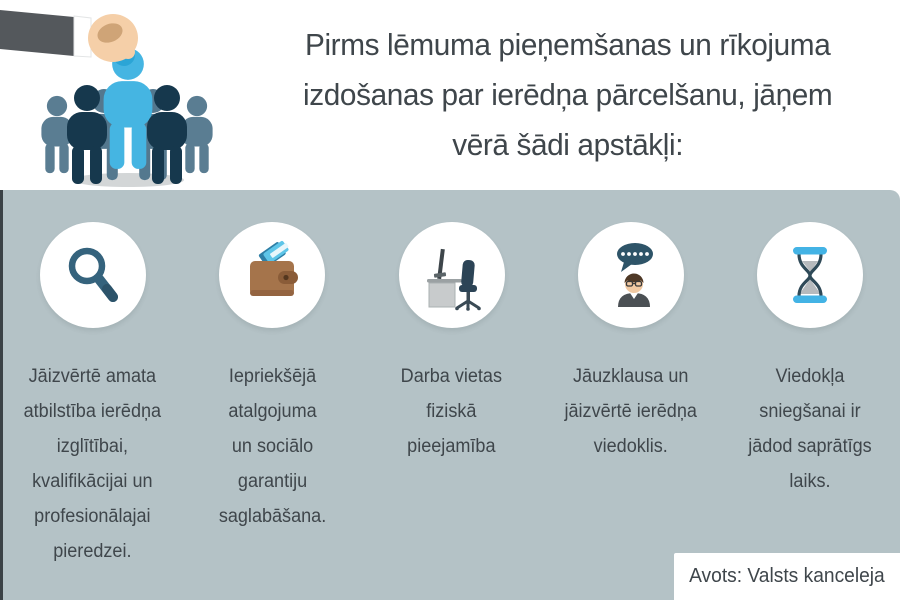 This screenshot has width=900, height=600. I want to click on person-speech-bubble-icon, so click(634, 275).